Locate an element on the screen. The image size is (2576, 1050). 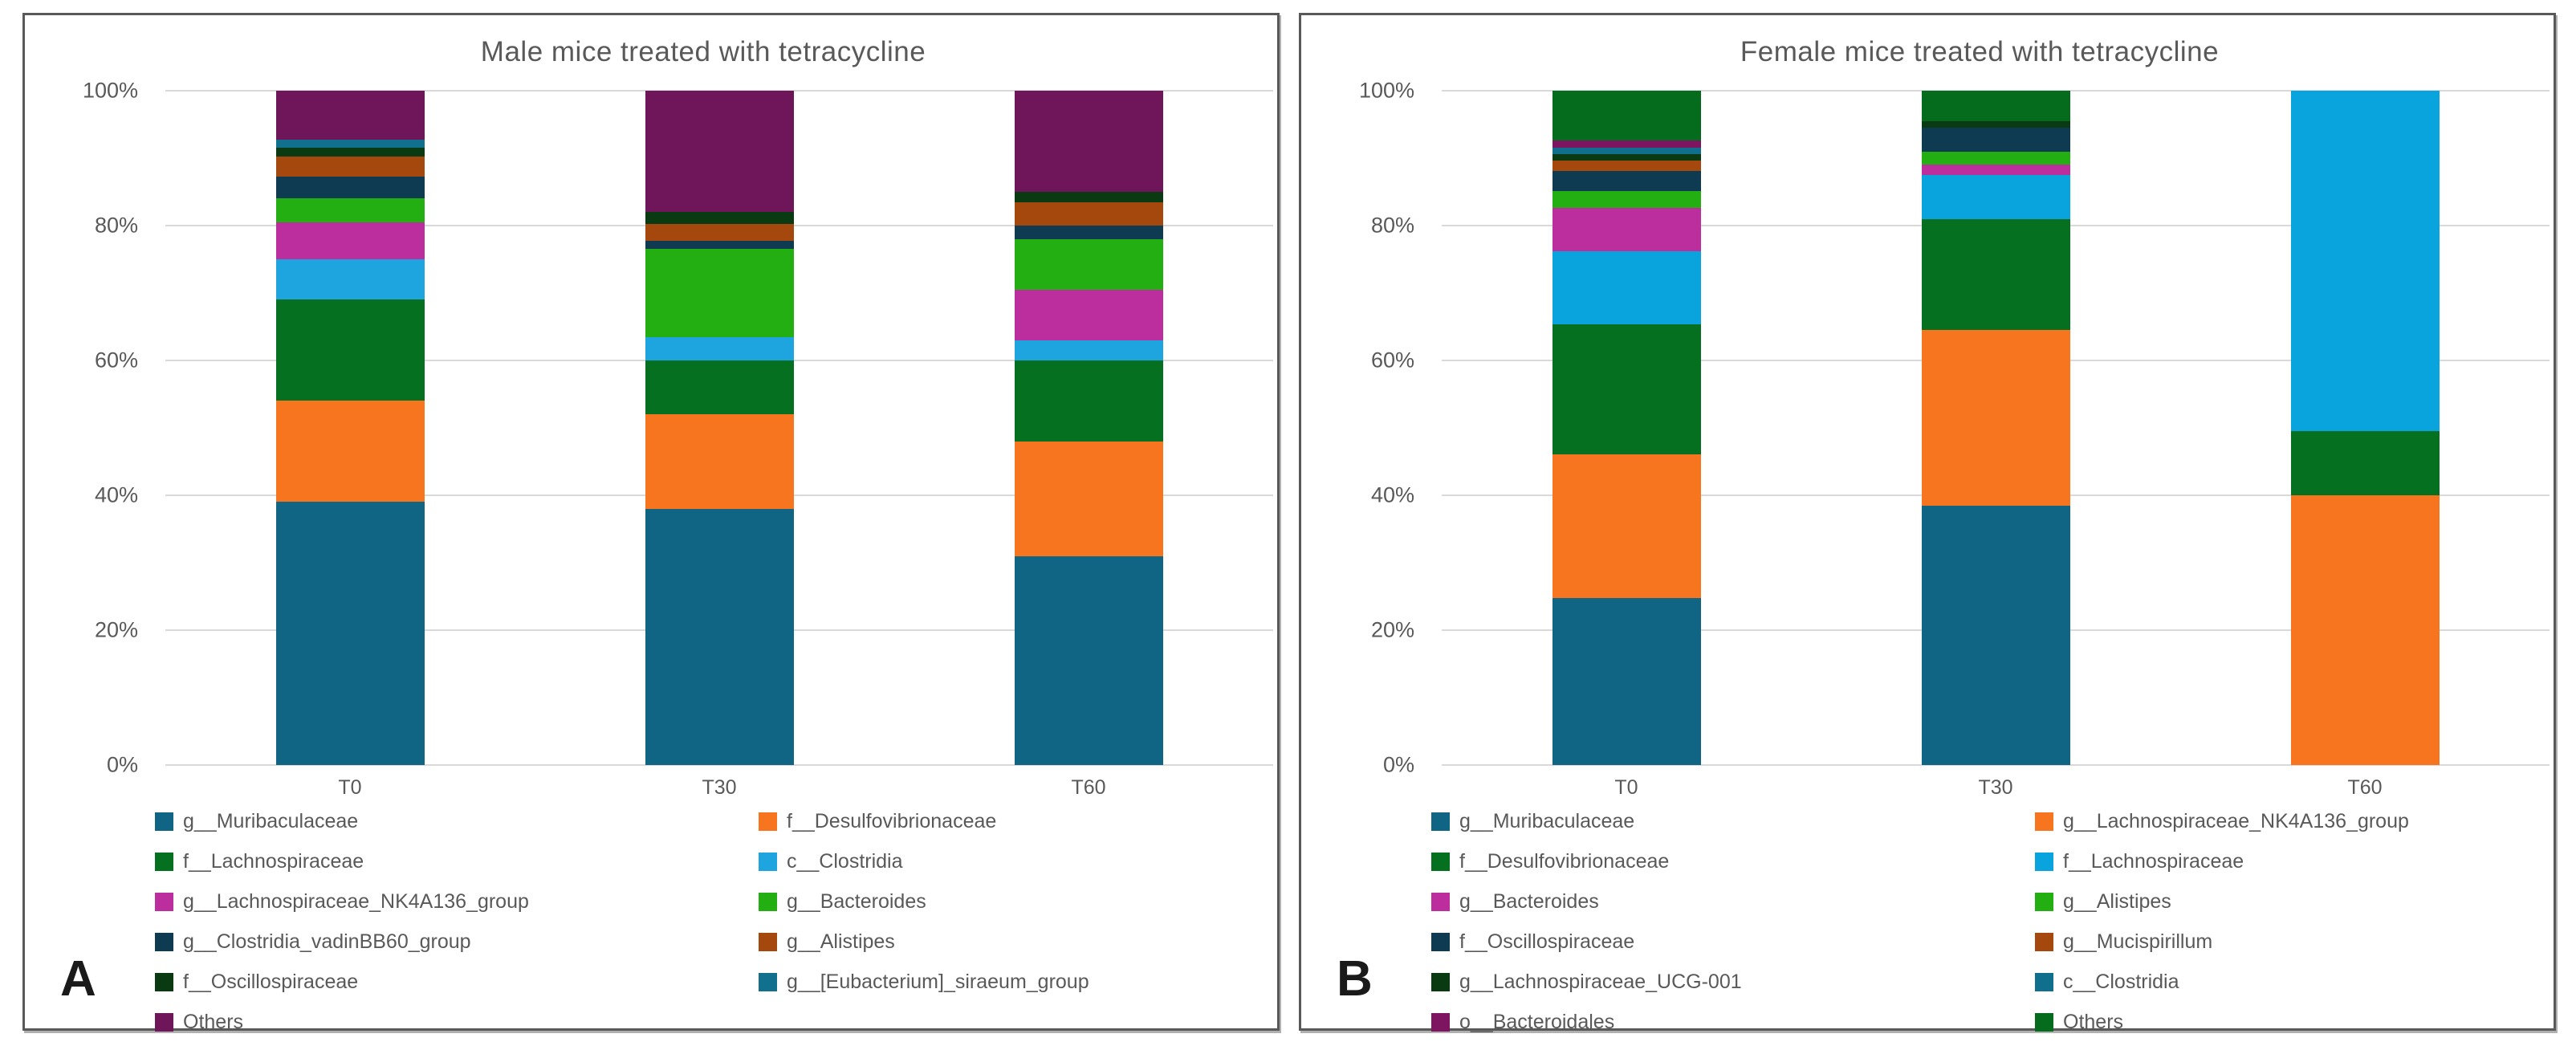
legend-label: g__Clostridia_vadinBB60_group is located at coordinates (327, 942).